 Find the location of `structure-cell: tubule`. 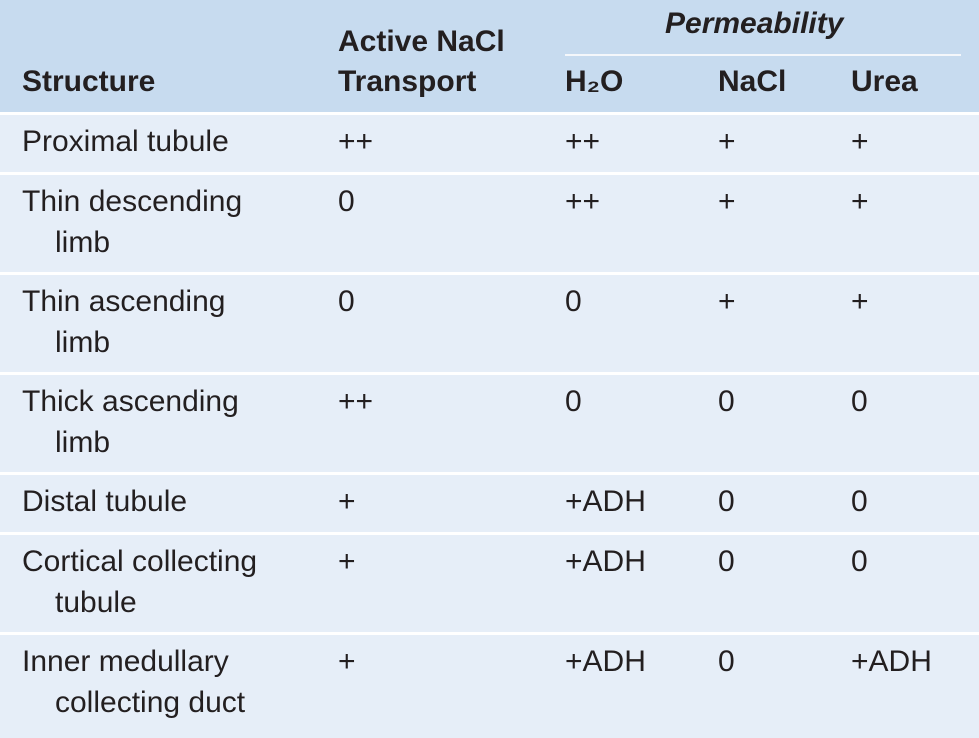

structure-cell: tubule is located at coordinates (96, 602).